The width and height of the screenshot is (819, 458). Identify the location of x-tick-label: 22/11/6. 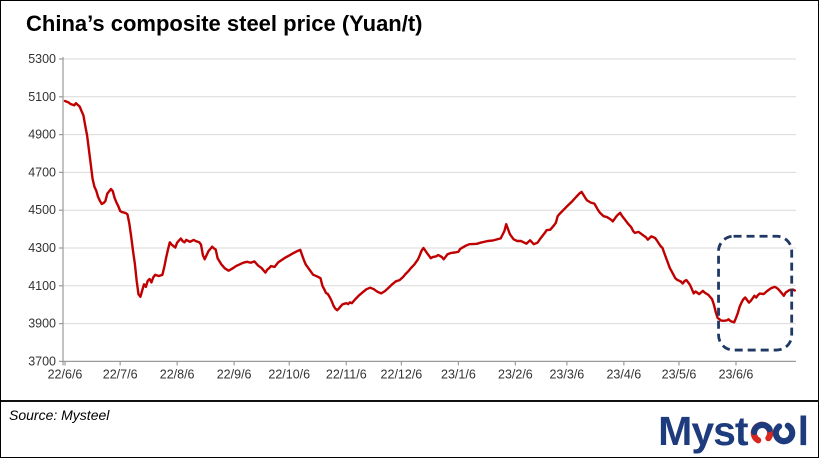
(346, 374).